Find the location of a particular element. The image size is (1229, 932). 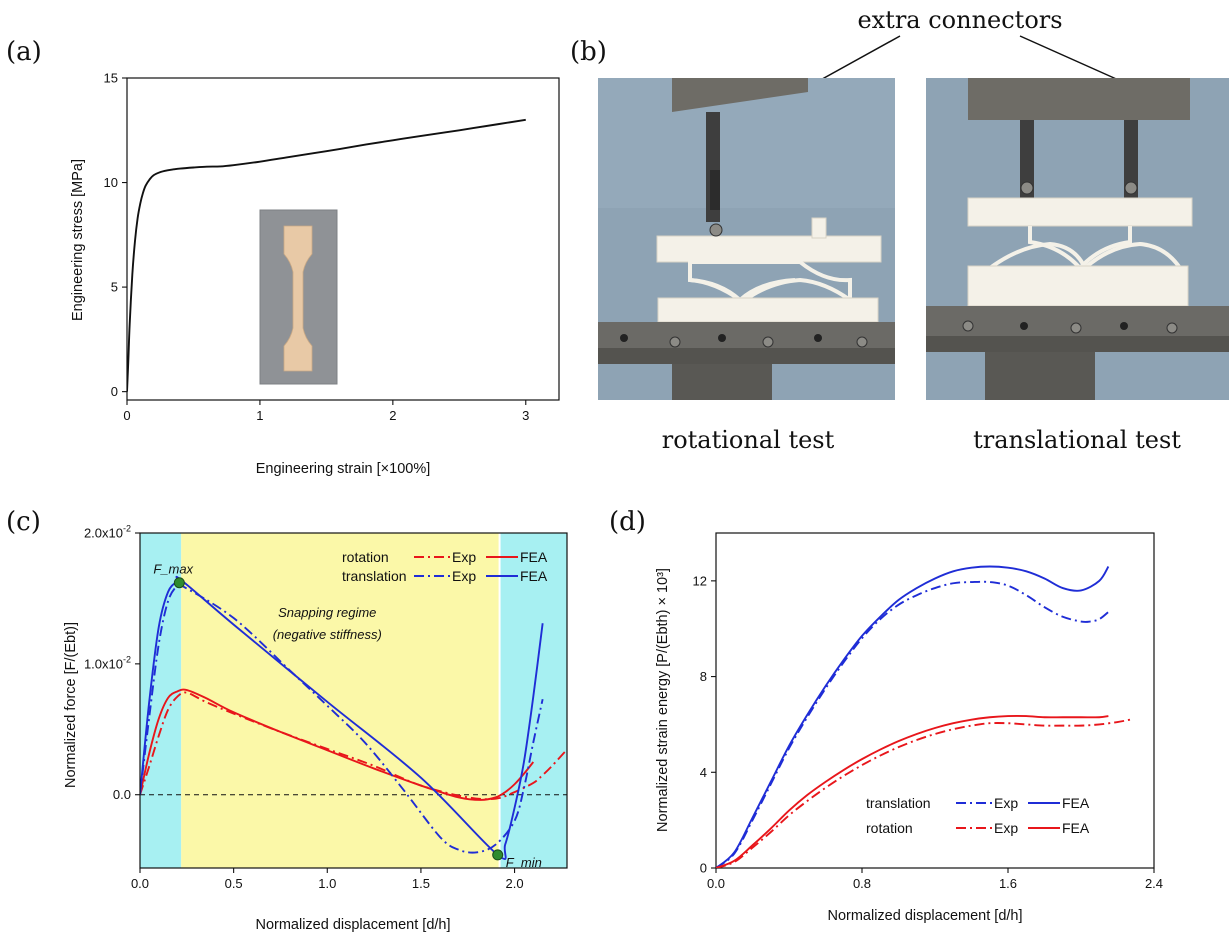

panel-c-frame is located at coordinates (353, 700).